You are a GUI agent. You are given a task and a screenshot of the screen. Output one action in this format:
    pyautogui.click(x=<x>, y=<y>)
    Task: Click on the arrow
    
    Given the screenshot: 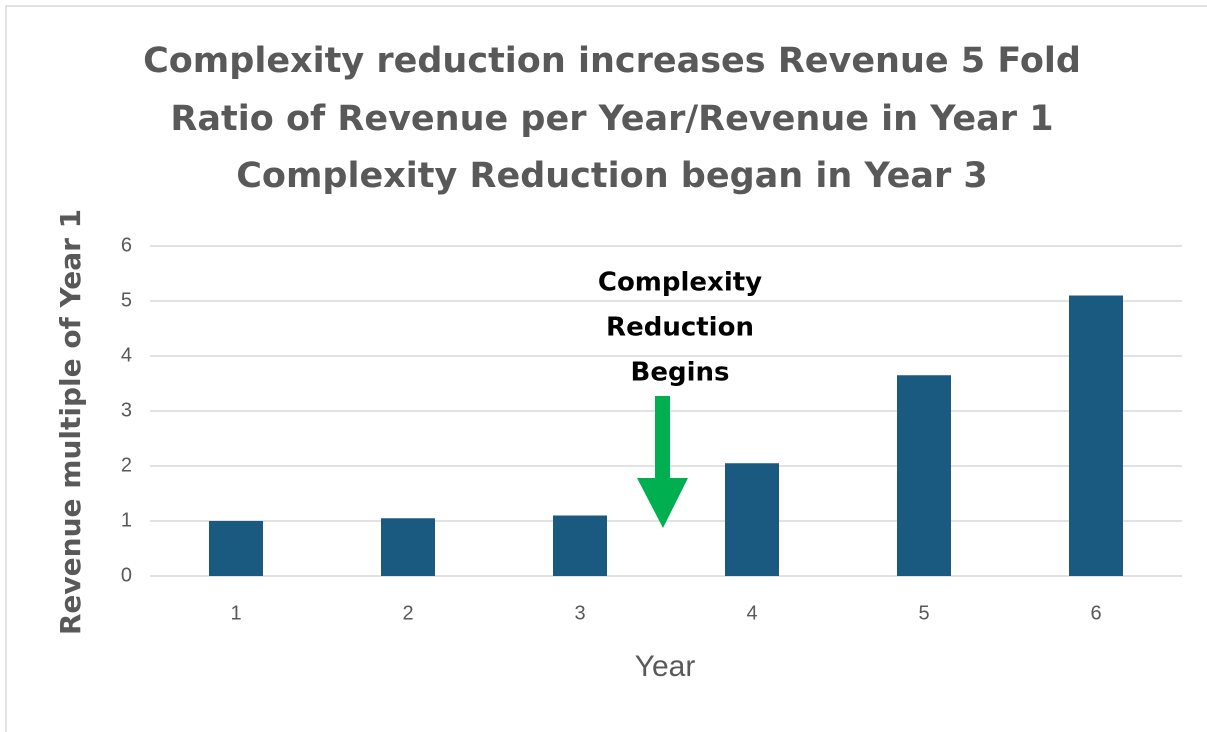 What is the action you would take?
    pyautogui.click(x=662, y=462)
    